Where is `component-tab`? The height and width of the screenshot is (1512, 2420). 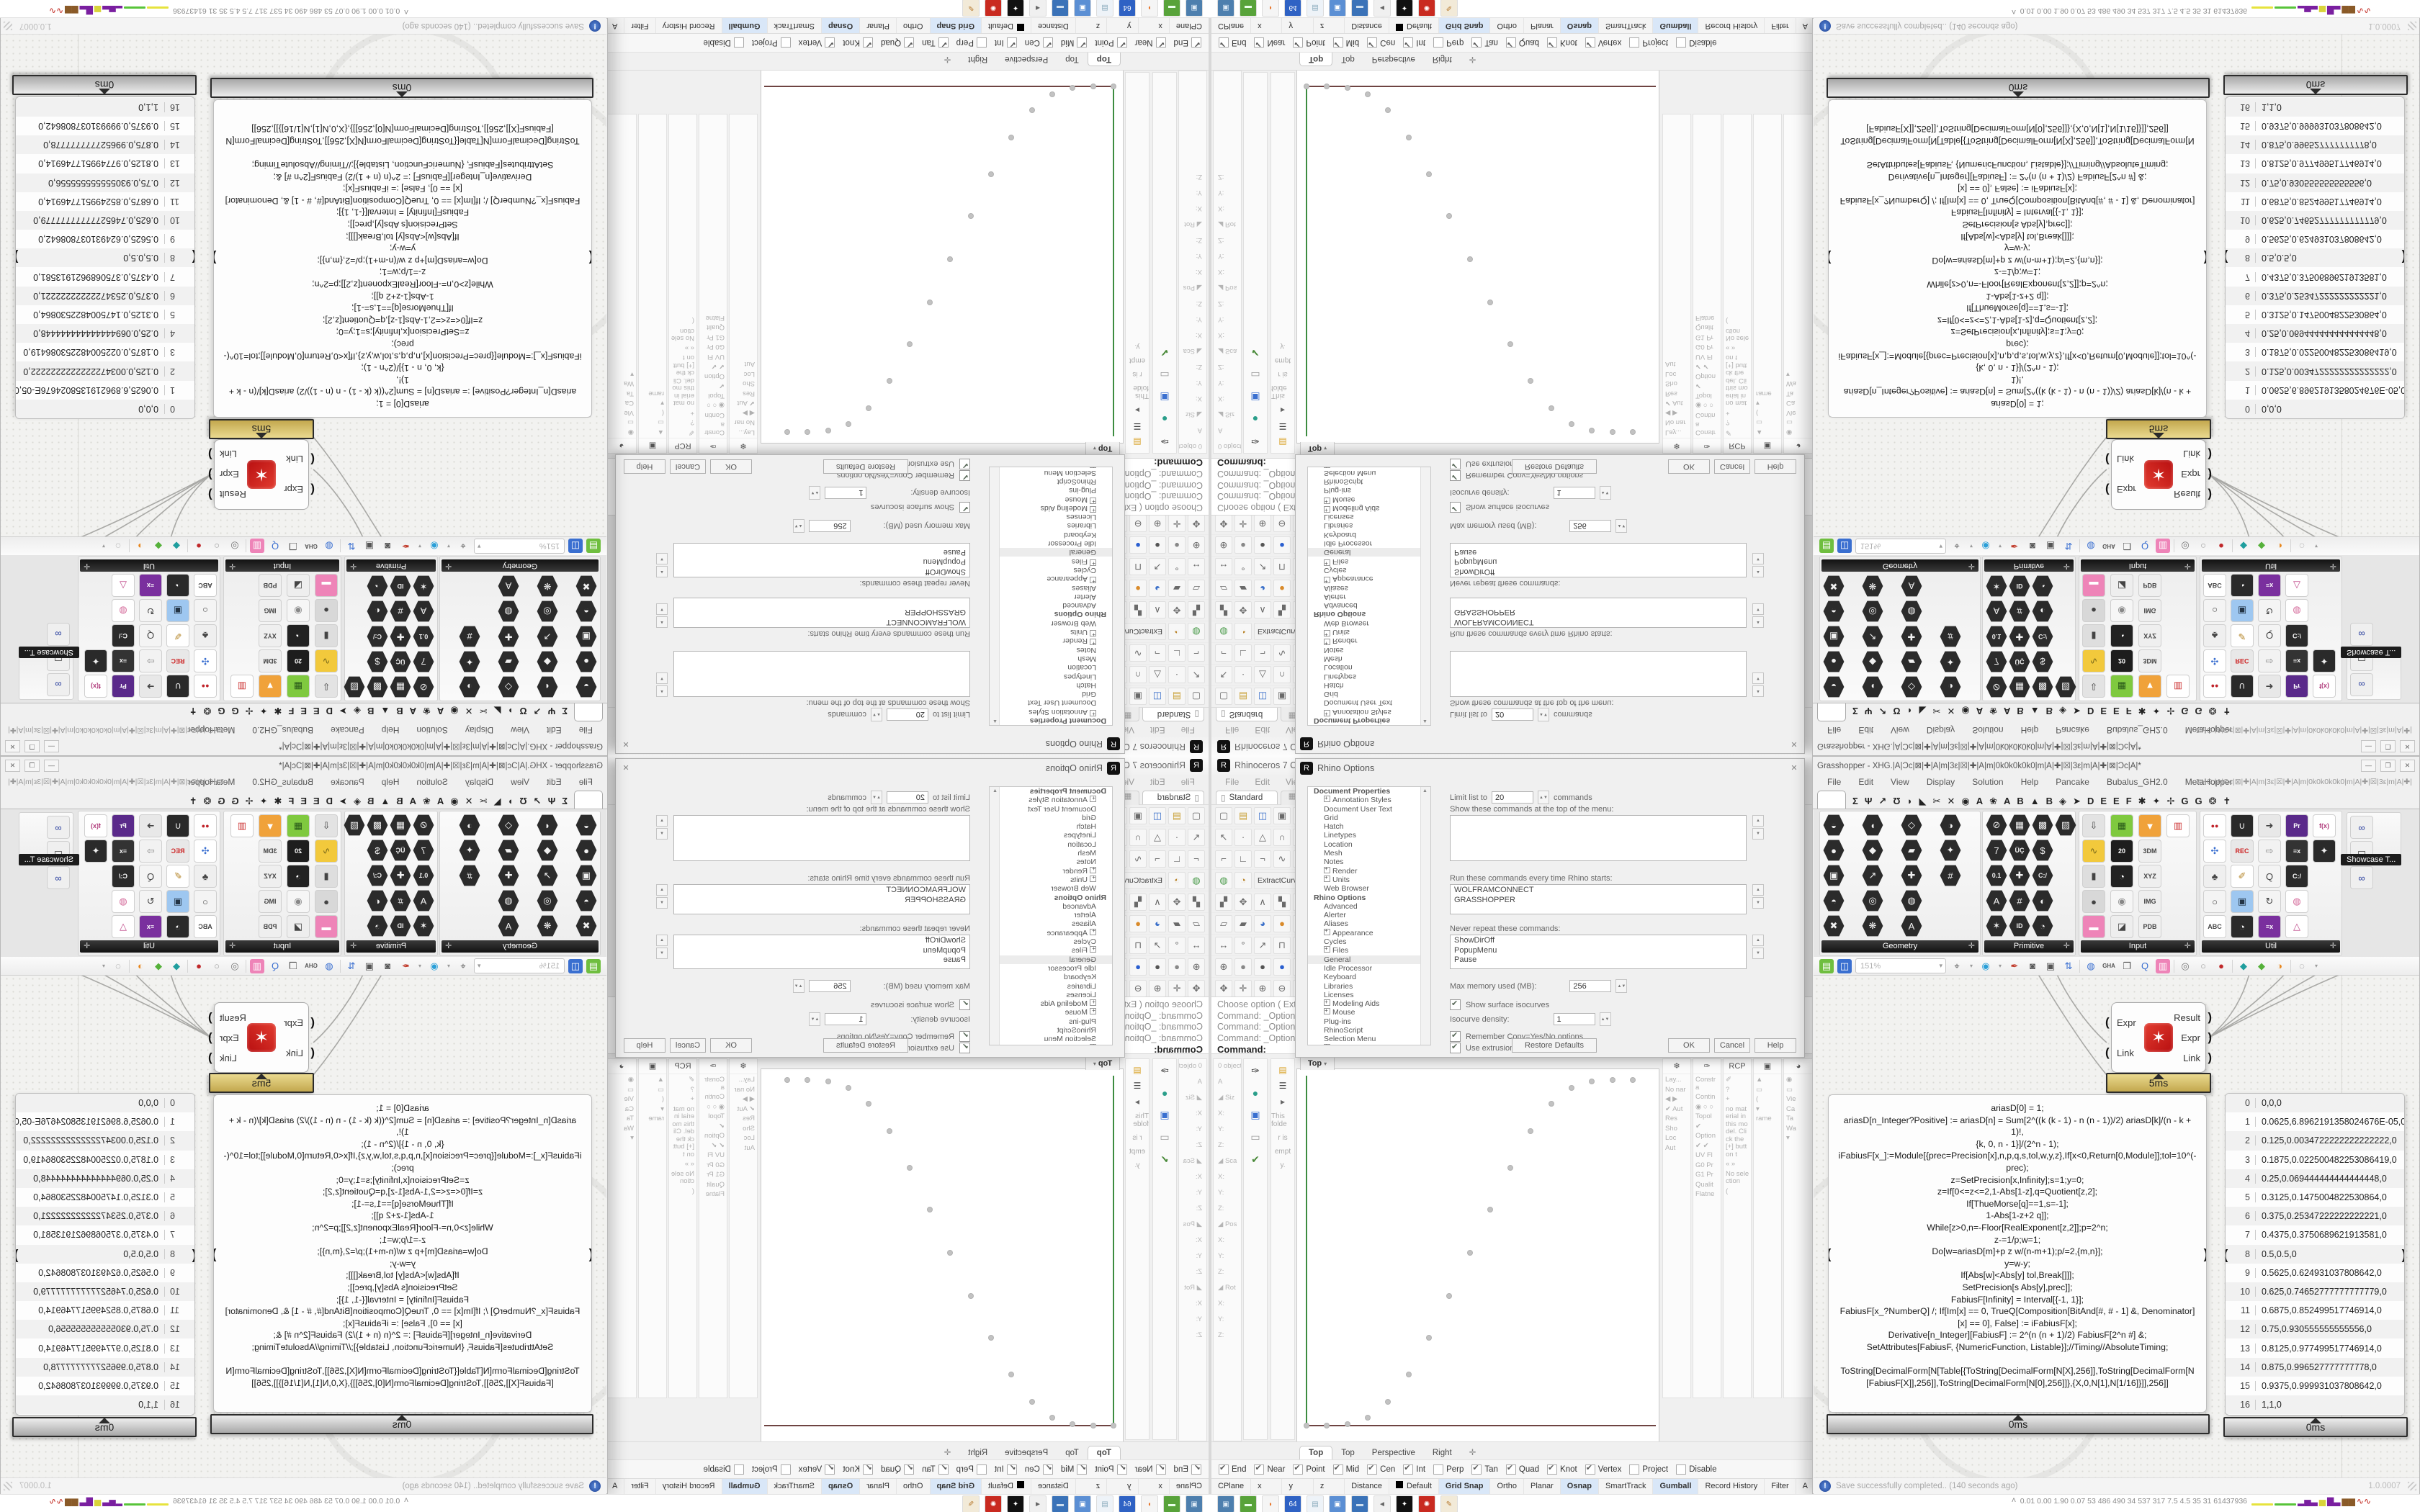 component-tab is located at coordinates (1831, 800).